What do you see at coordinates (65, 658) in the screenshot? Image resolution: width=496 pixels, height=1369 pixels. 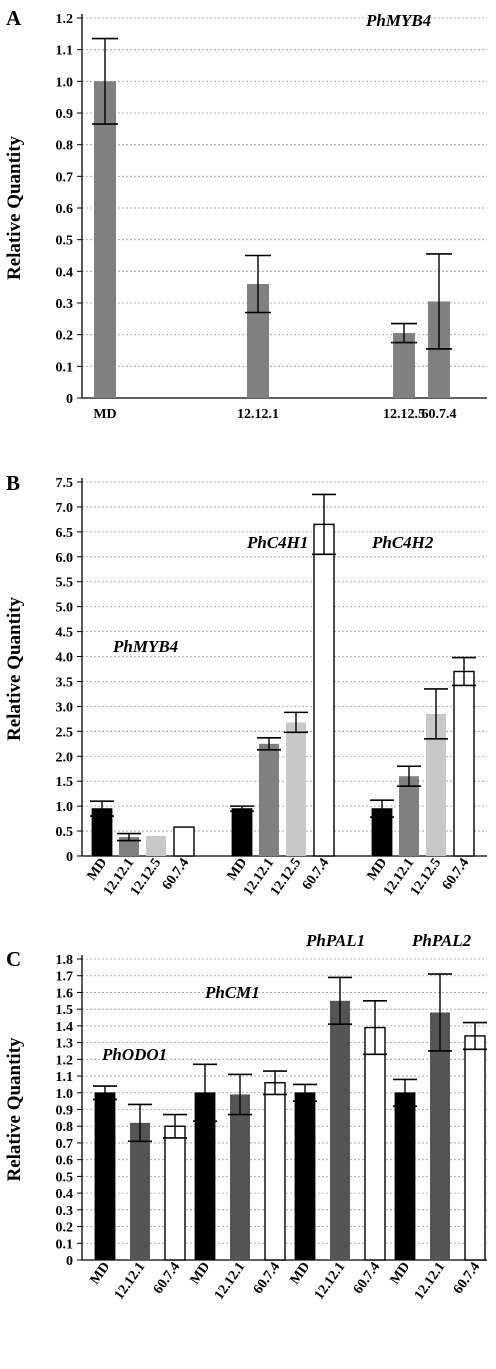 I see `y-tick-label: 4.0` at bounding box center [65, 658].